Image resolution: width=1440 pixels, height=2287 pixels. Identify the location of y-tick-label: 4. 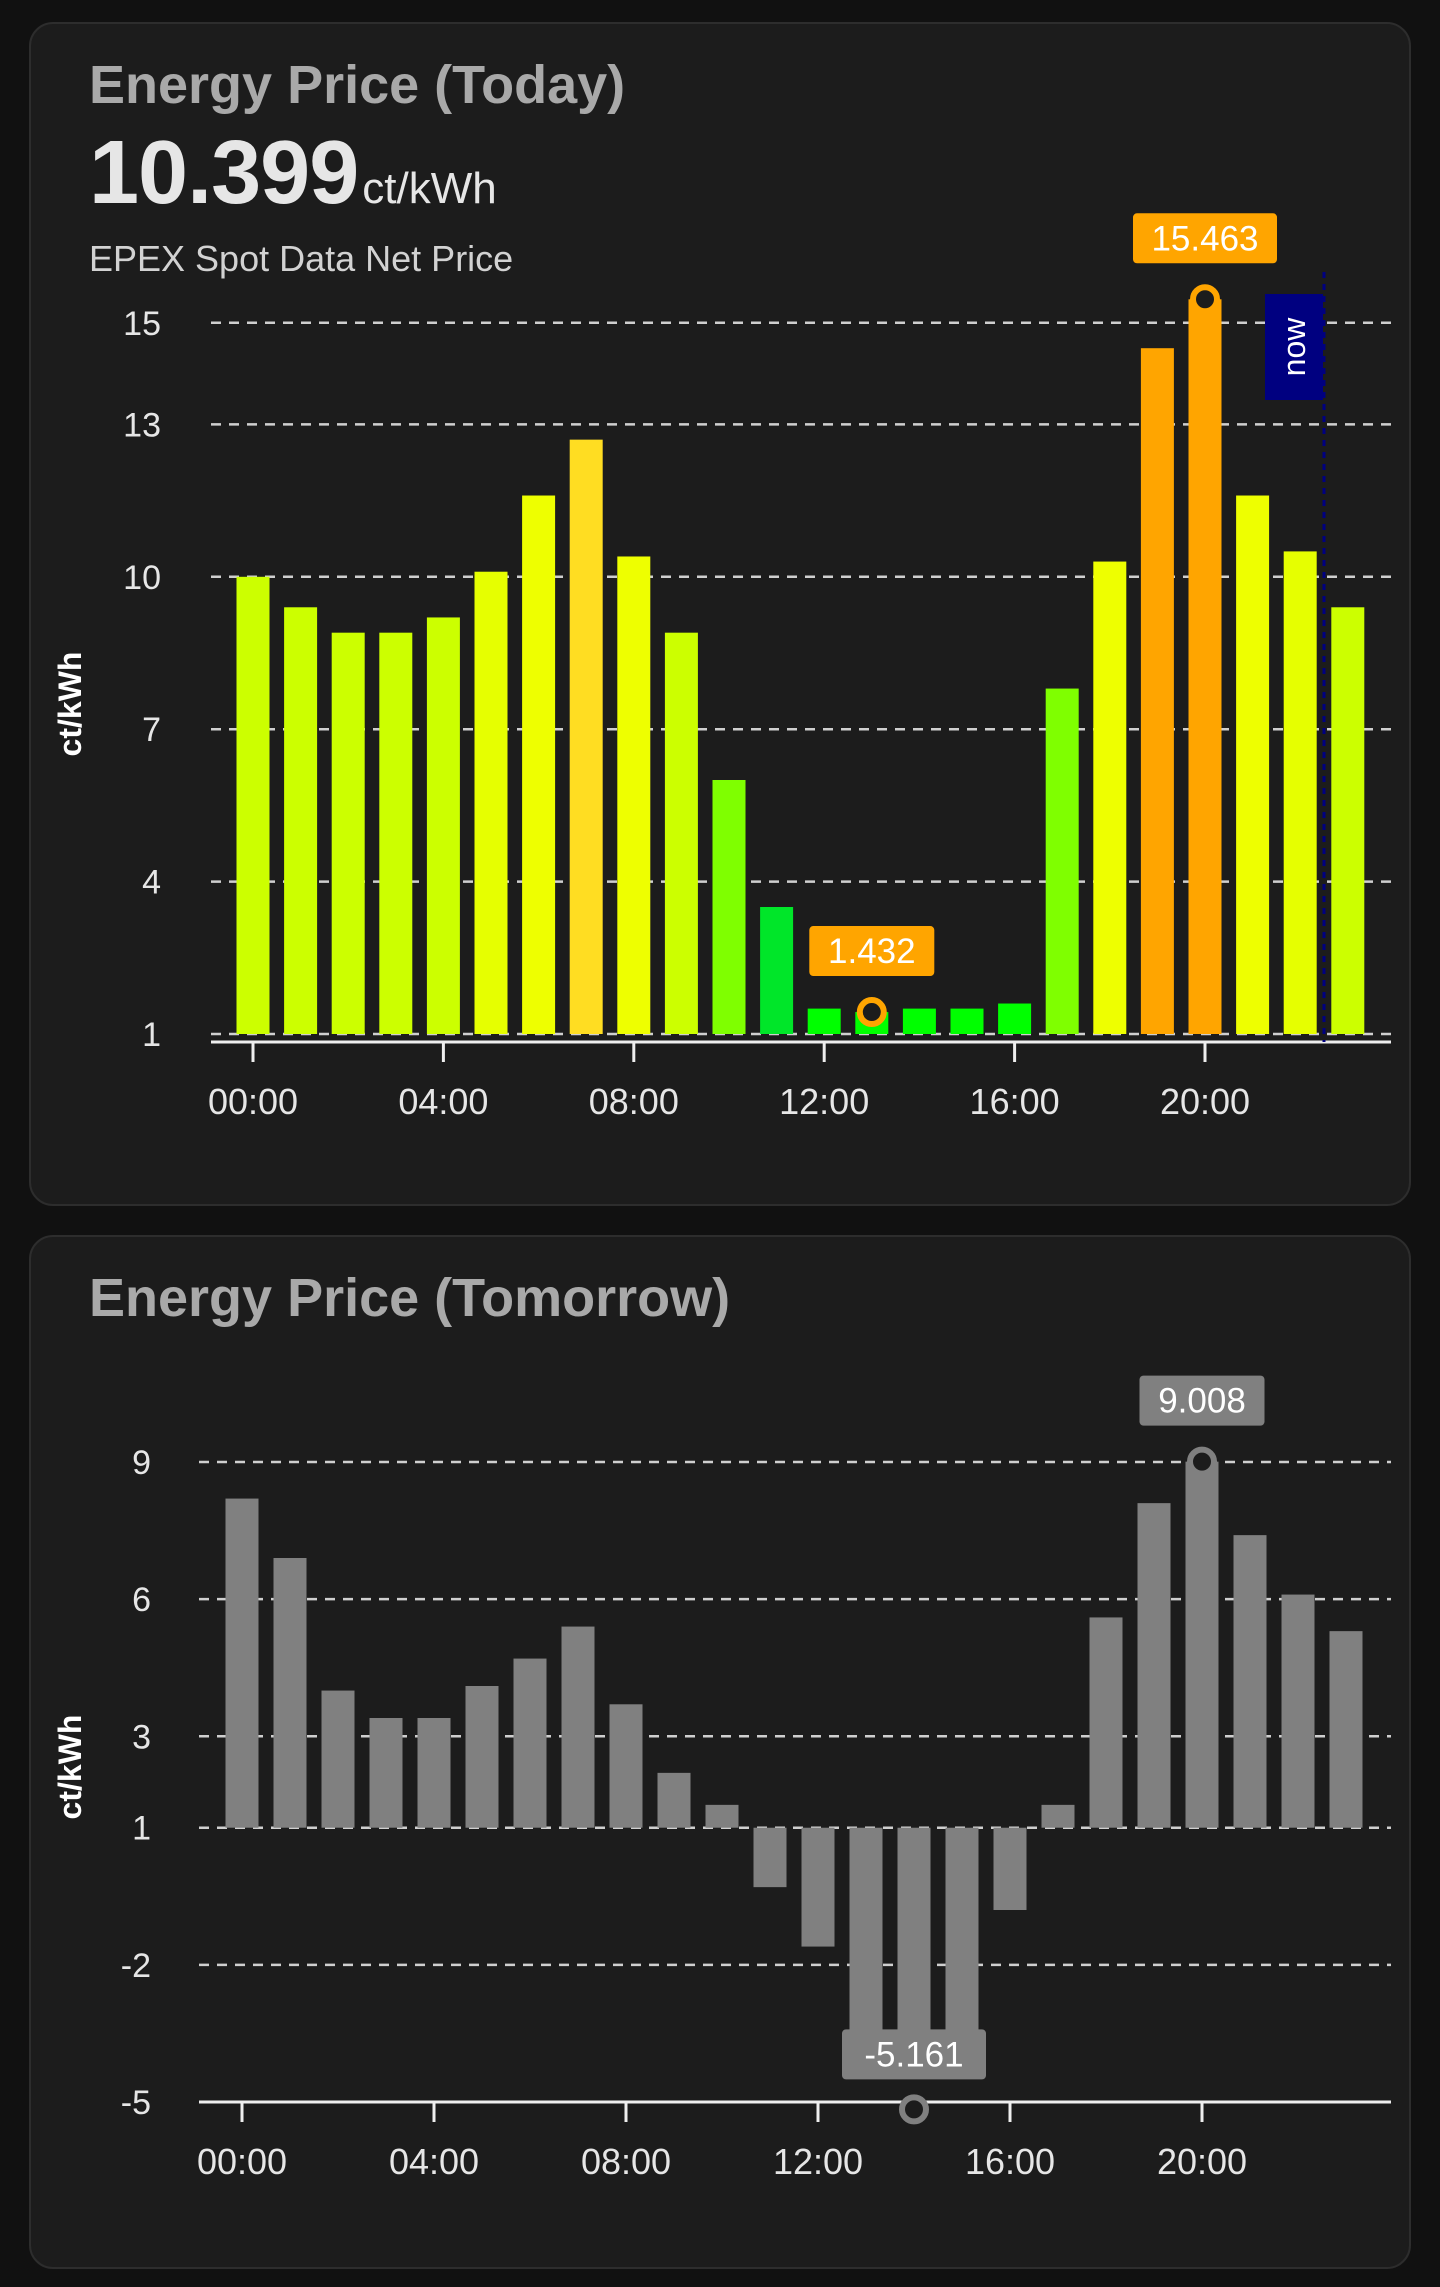
(151, 883).